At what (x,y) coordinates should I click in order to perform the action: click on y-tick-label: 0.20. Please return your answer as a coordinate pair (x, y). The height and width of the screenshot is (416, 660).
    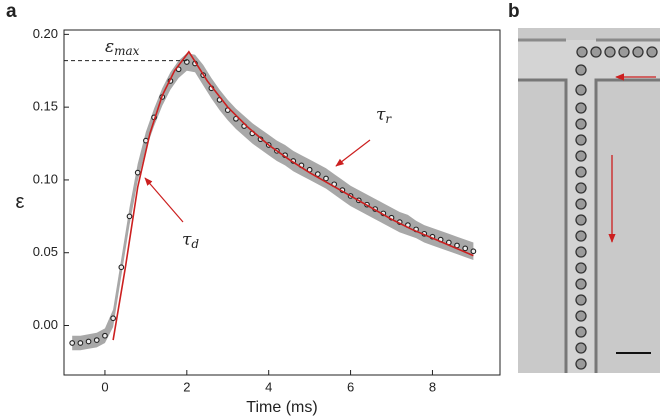
    Looking at the image, I should click on (45, 33).